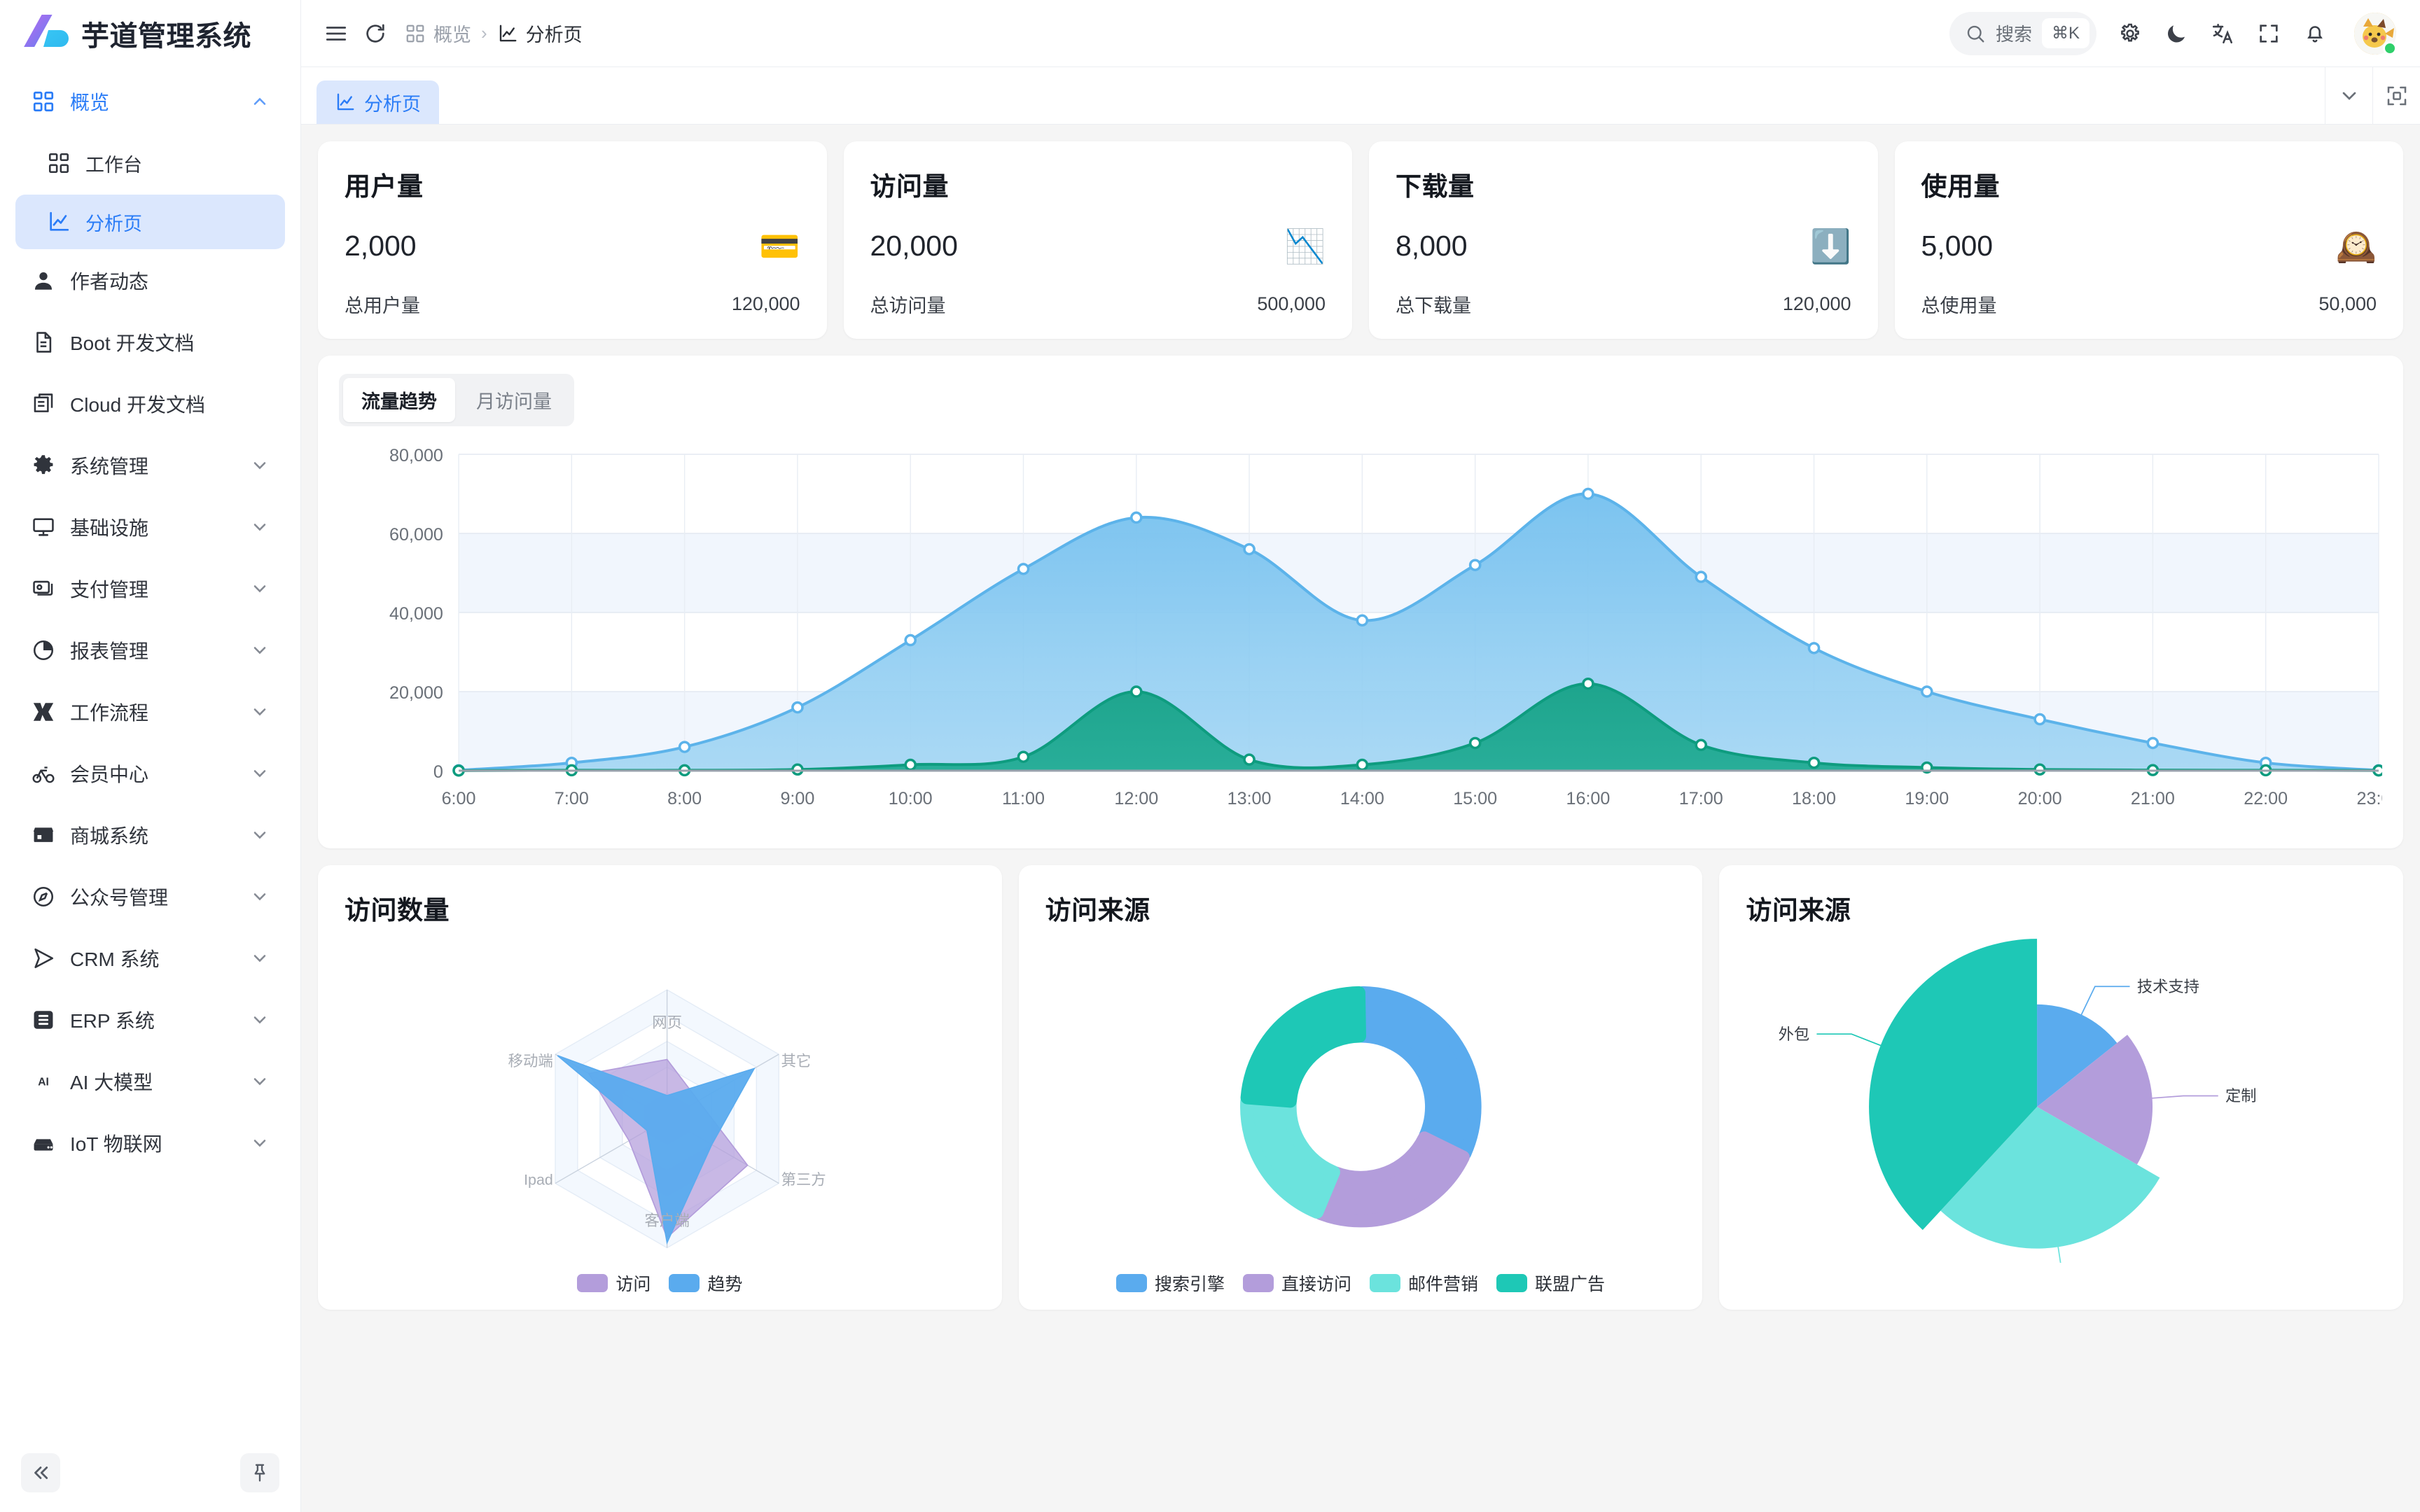 The height and width of the screenshot is (1512, 2420). Describe the element at coordinates (1976, 33) in the screenshot. I see `search-icon` at that location.